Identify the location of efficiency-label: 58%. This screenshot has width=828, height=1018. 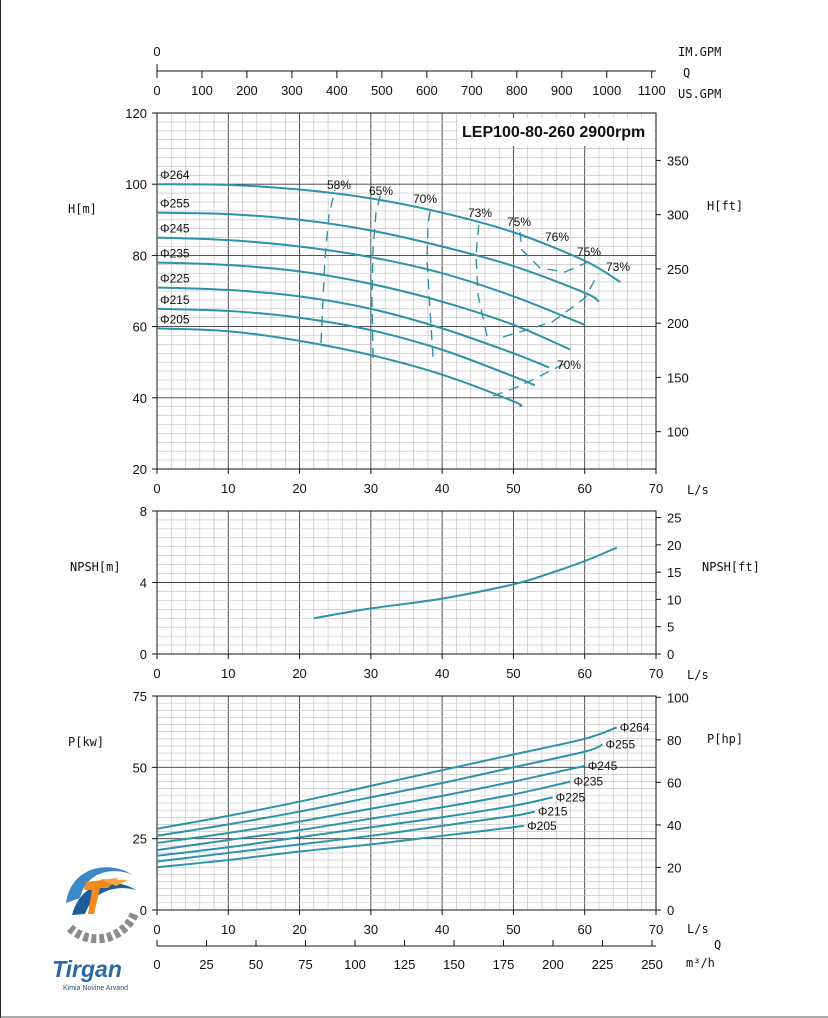
(339, 185).